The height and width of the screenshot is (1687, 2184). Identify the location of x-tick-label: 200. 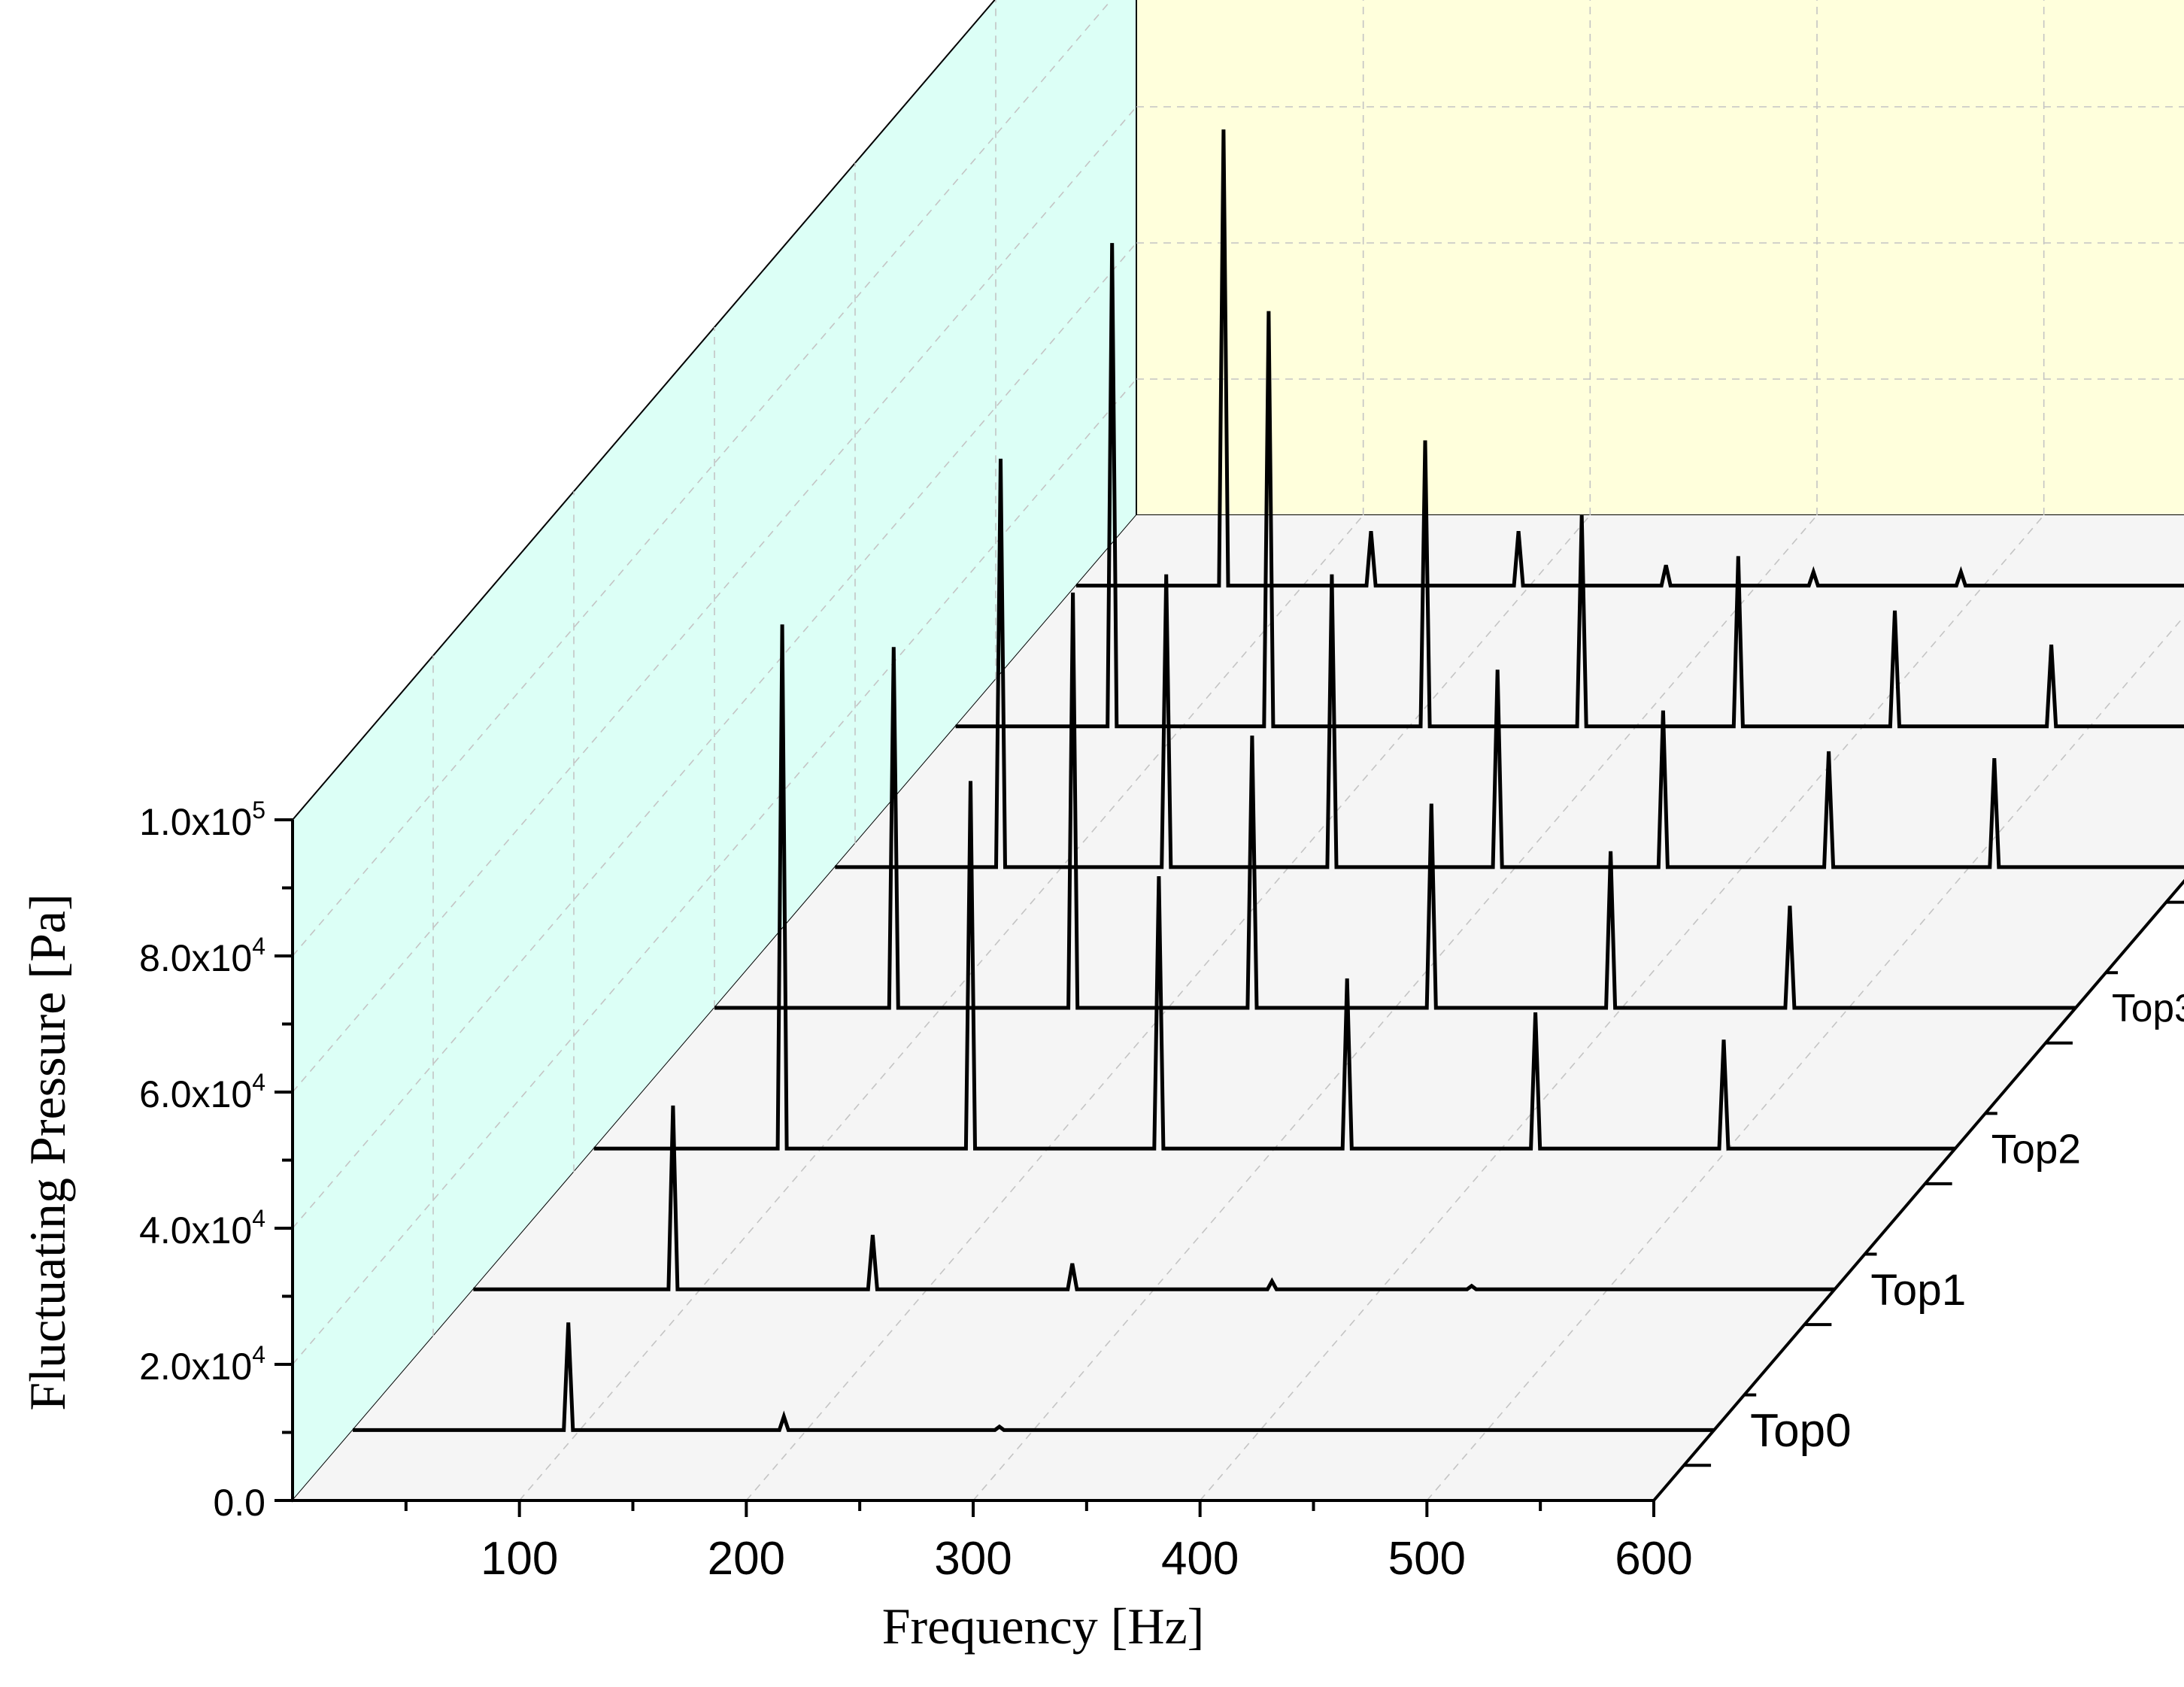
(746, 1559).